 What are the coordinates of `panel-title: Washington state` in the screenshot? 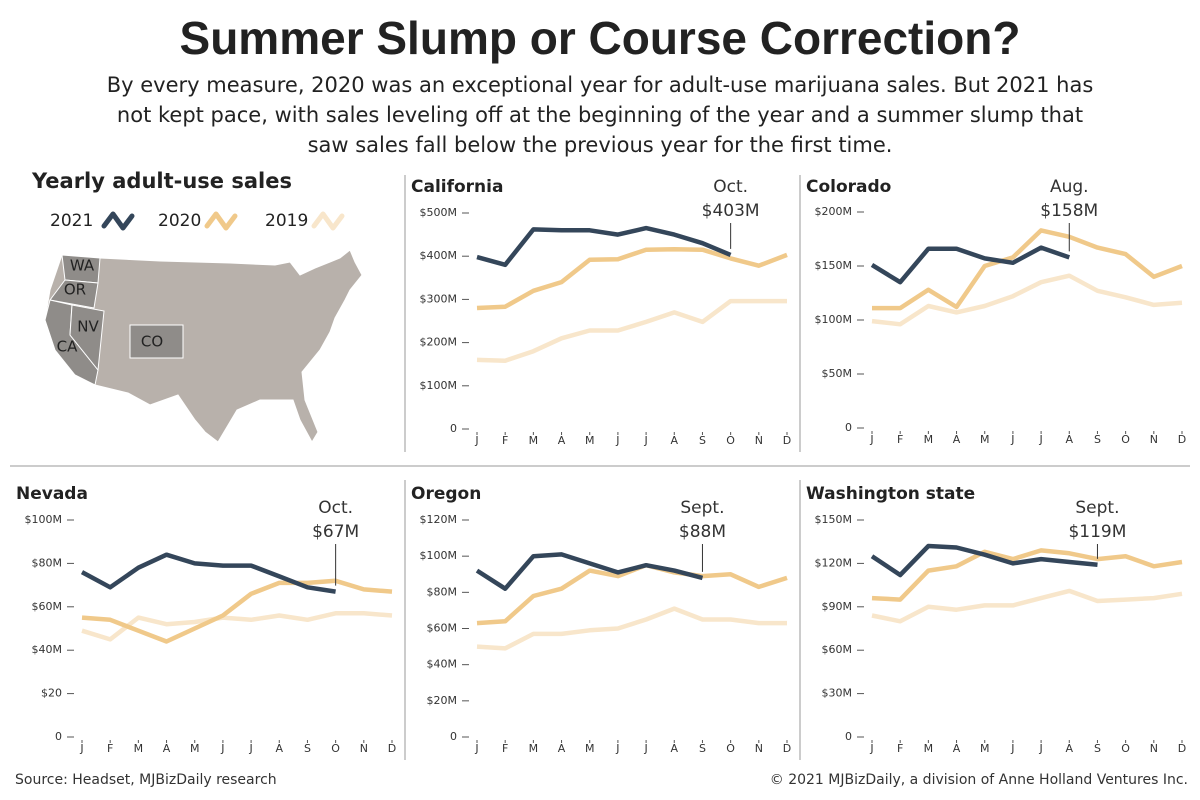 It's located at (890, 494).